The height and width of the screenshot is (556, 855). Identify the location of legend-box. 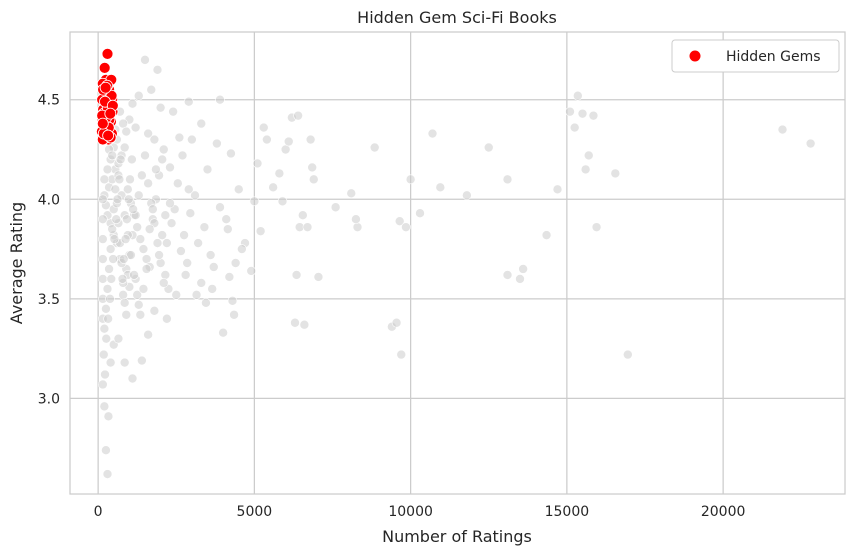
(755, 56).